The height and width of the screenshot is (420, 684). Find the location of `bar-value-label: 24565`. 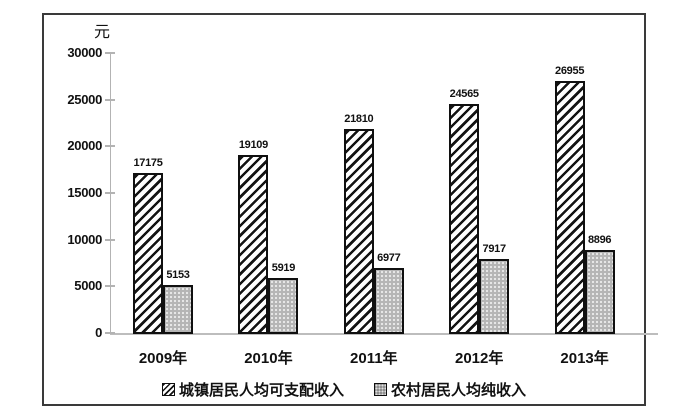

bar-value-label: 24565 is located at coordinates (464, 93).